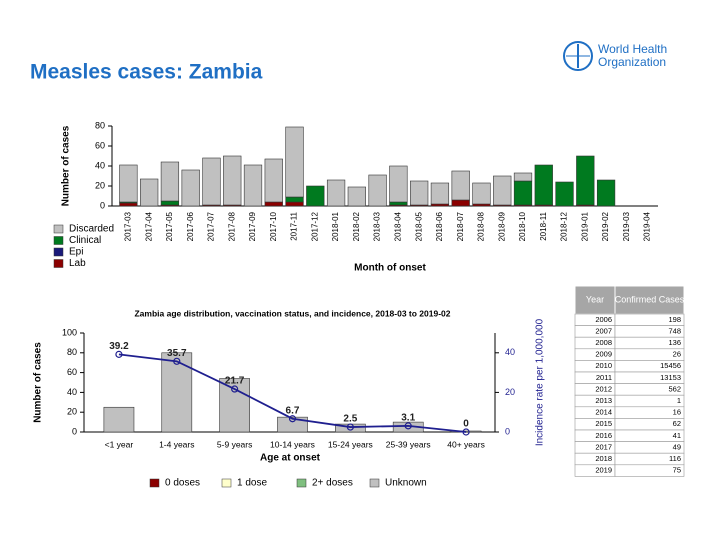 The image size is (720, 540). What do you see at coordinates (100, 145) in the screenshot?
I see `y-tick-label: 60` at bounding box center [100, 145].